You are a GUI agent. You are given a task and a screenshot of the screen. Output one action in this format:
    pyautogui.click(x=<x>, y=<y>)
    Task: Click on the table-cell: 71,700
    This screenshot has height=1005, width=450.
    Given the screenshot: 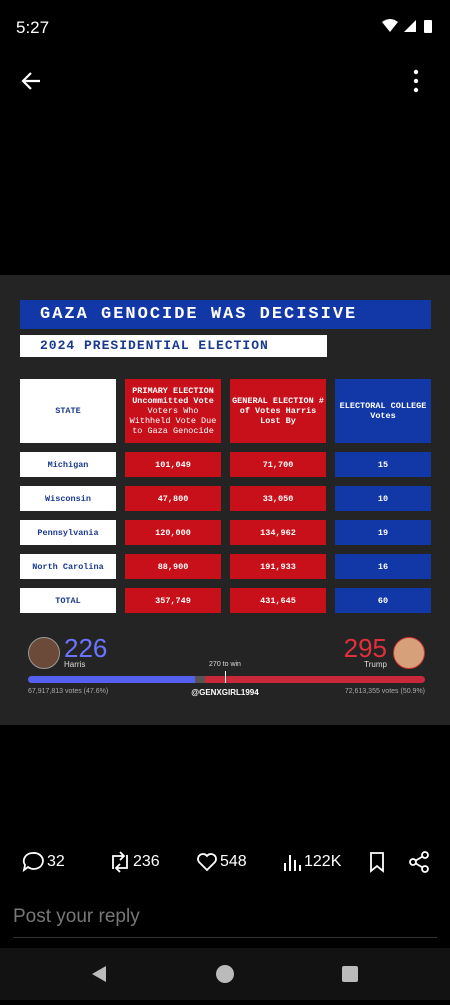 What is the action you would take?
    pyautogui.click(x=278, y=464)
    